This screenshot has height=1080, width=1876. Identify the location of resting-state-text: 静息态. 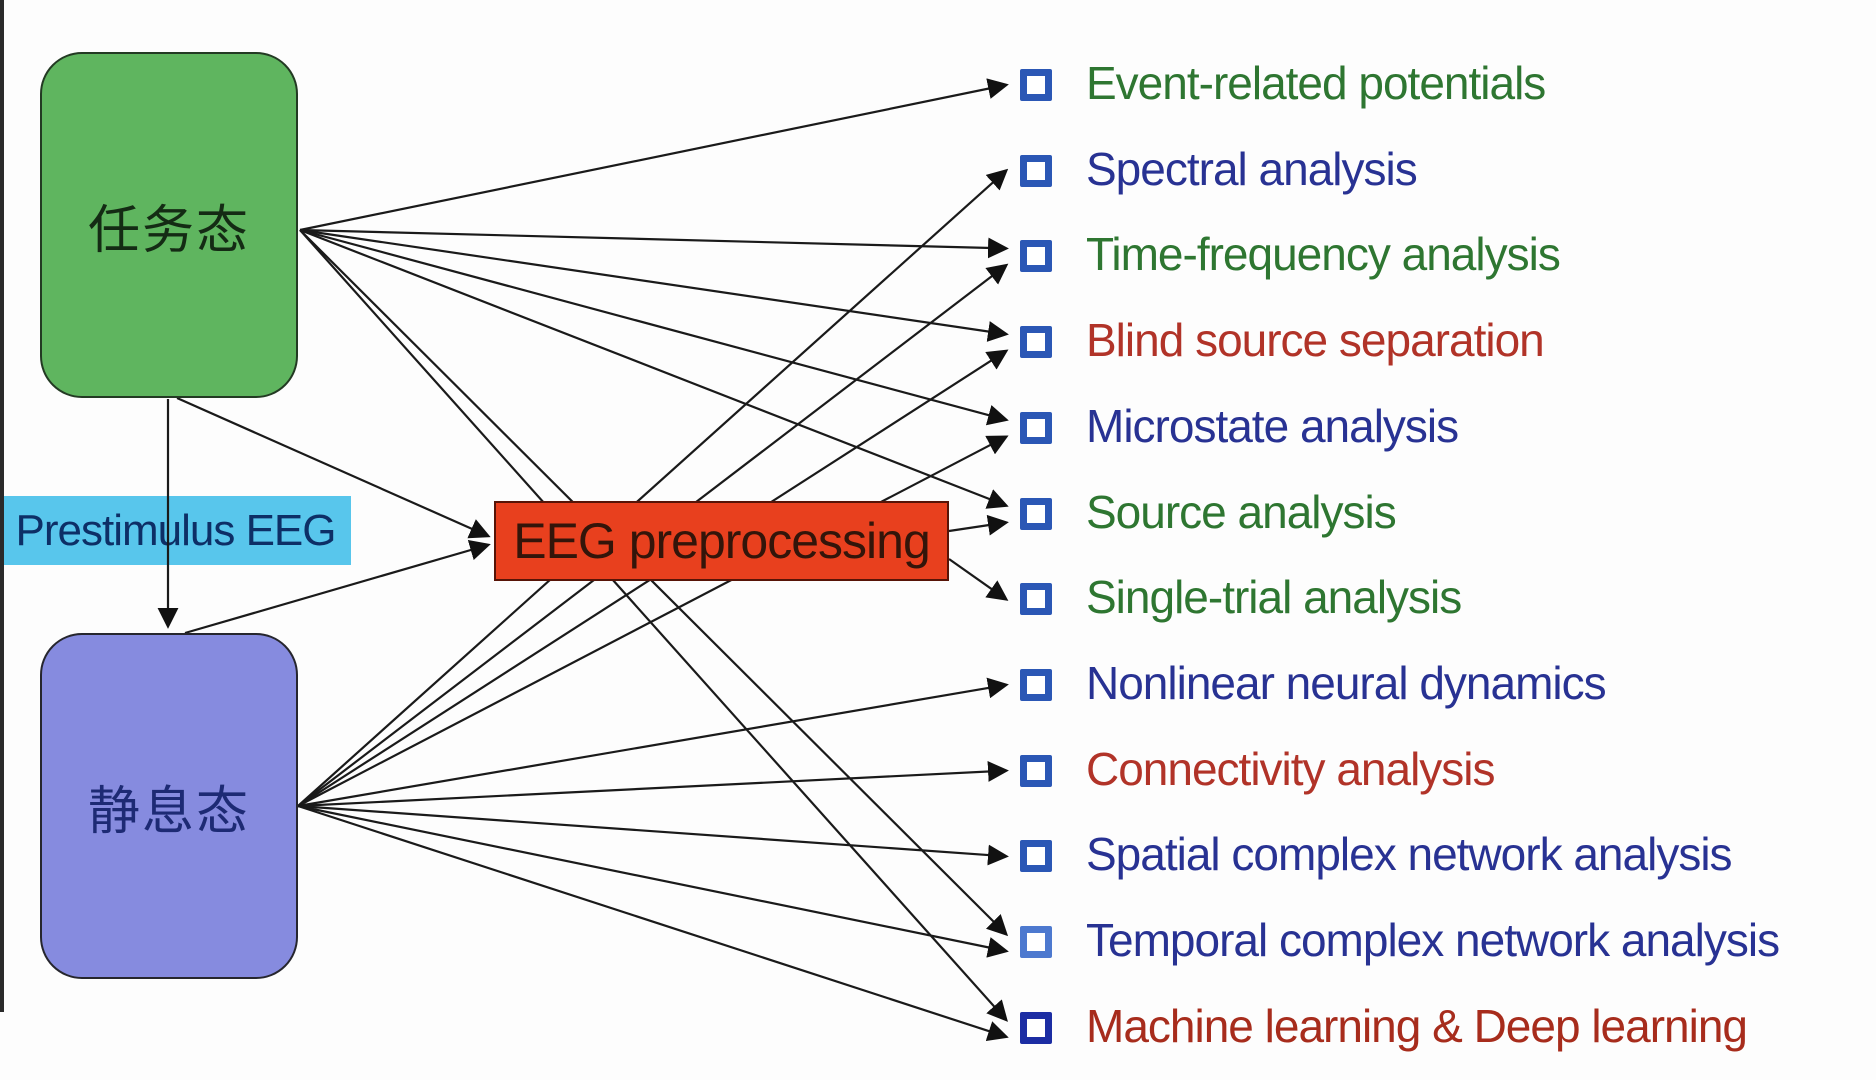
(168, 811).